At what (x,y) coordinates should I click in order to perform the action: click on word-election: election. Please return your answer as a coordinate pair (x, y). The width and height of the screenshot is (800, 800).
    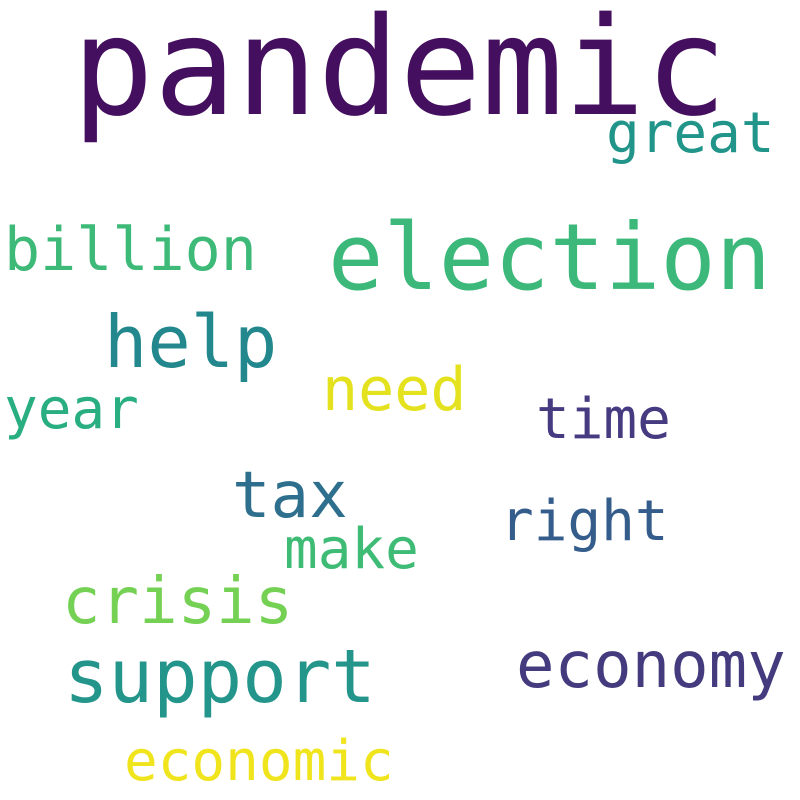
    Looking at the image, I should click on (550, 257).